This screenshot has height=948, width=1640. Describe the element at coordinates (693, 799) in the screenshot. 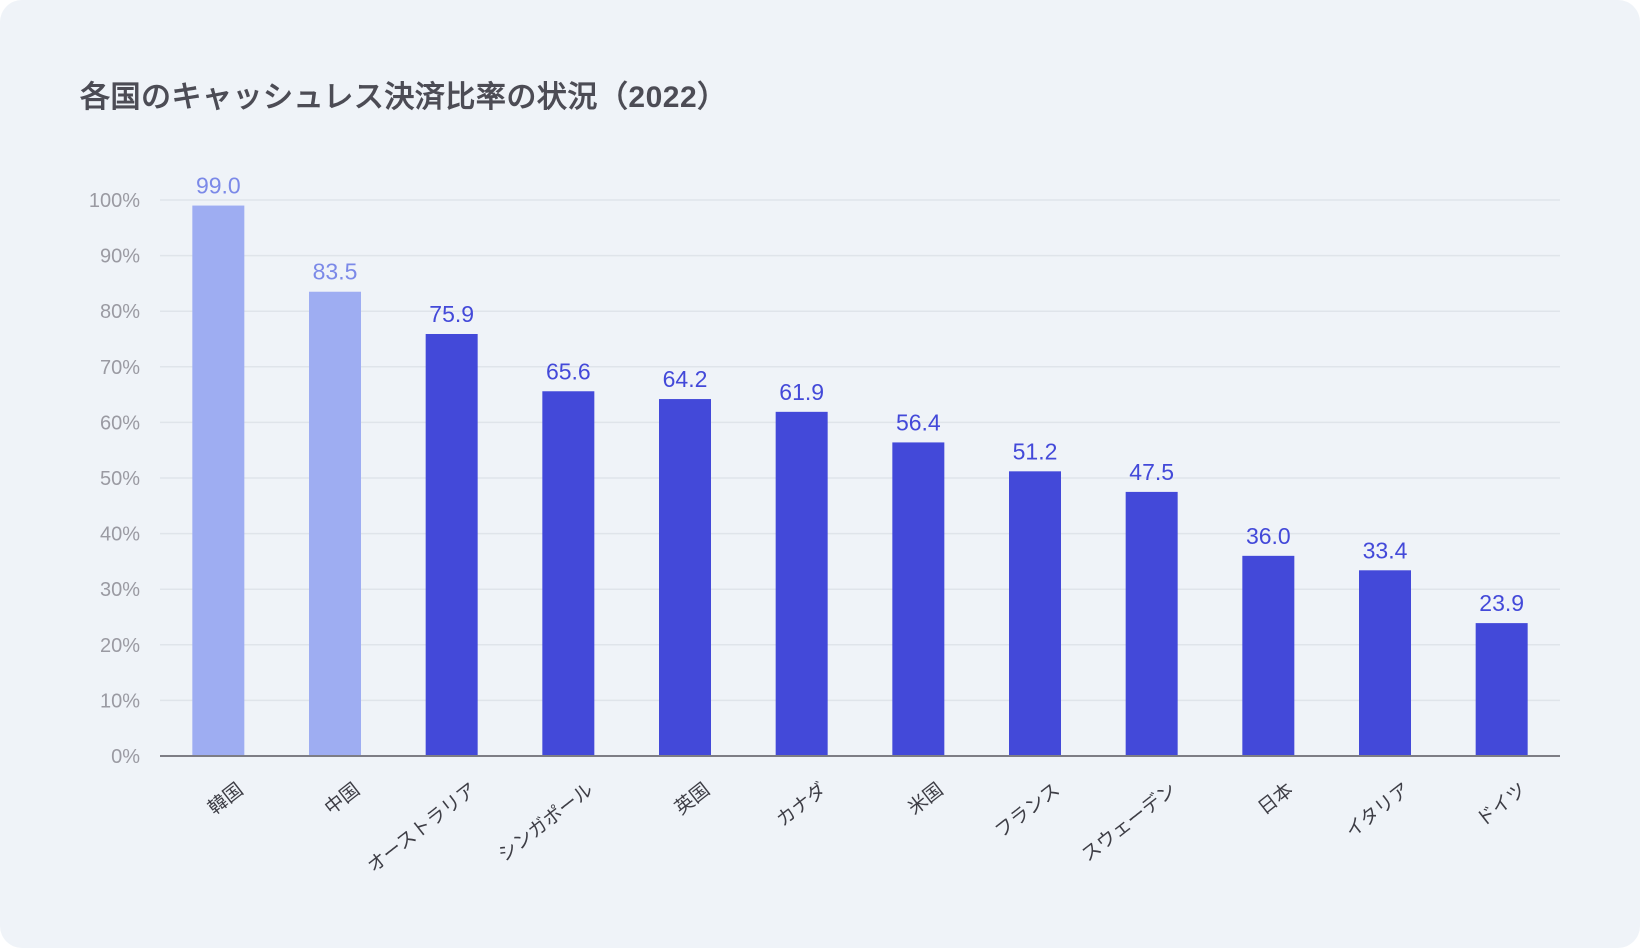

I see `x-tick-label: 英国` at that location.